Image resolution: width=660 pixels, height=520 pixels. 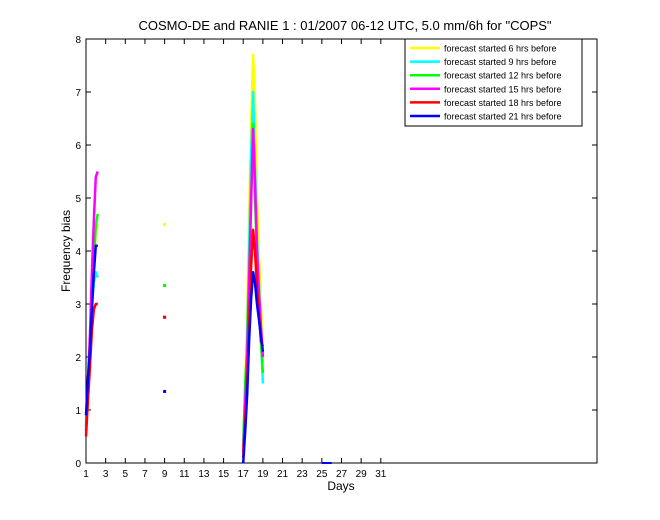 I want to click on x-tick-label: 25, so click(x=322, y=474).